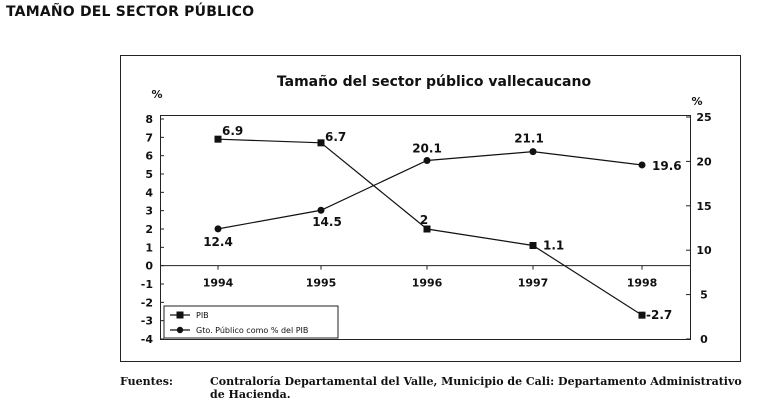 The height and width of the screenshot is (418, 759). I want to click on x-tick-label: 1996, so click(427, 283).